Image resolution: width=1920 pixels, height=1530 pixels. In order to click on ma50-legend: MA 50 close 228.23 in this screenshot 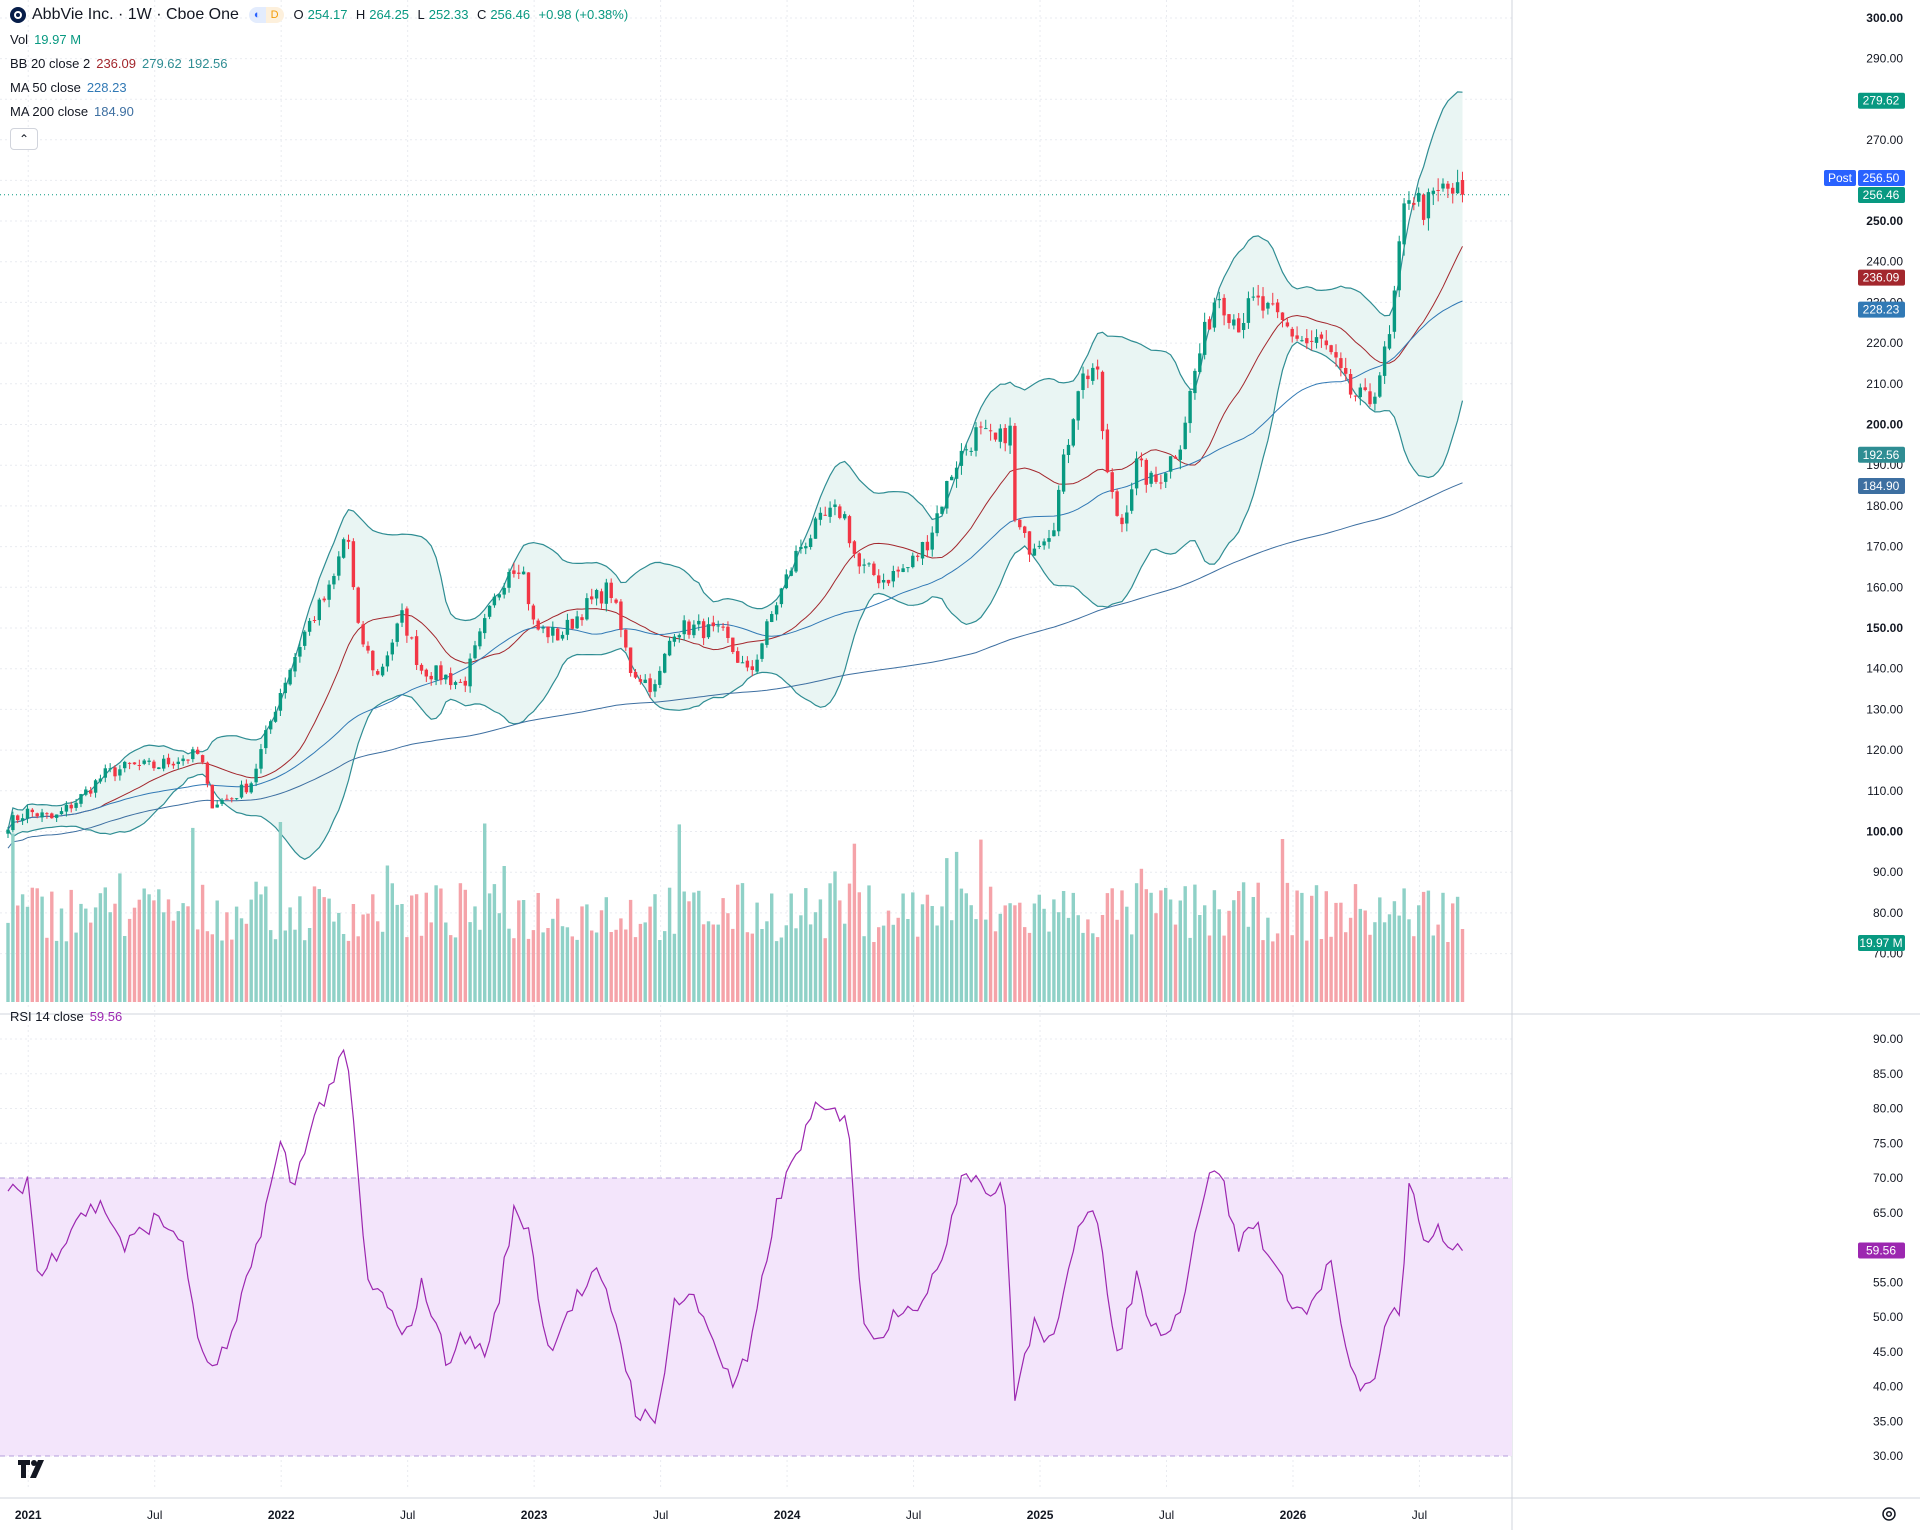, I will do `click(68, 88)`.